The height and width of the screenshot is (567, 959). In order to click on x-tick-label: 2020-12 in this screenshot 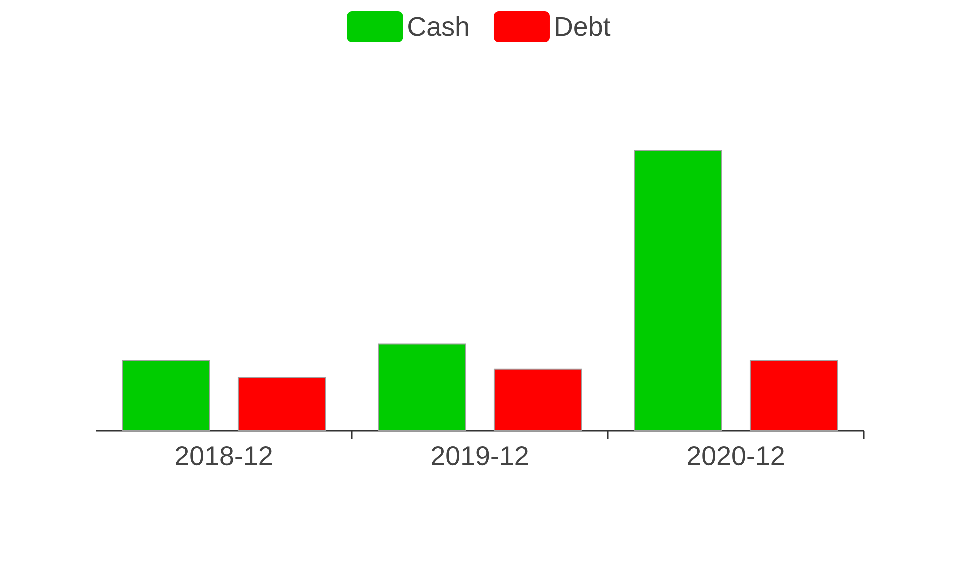, I will do `click(736, 456)`.